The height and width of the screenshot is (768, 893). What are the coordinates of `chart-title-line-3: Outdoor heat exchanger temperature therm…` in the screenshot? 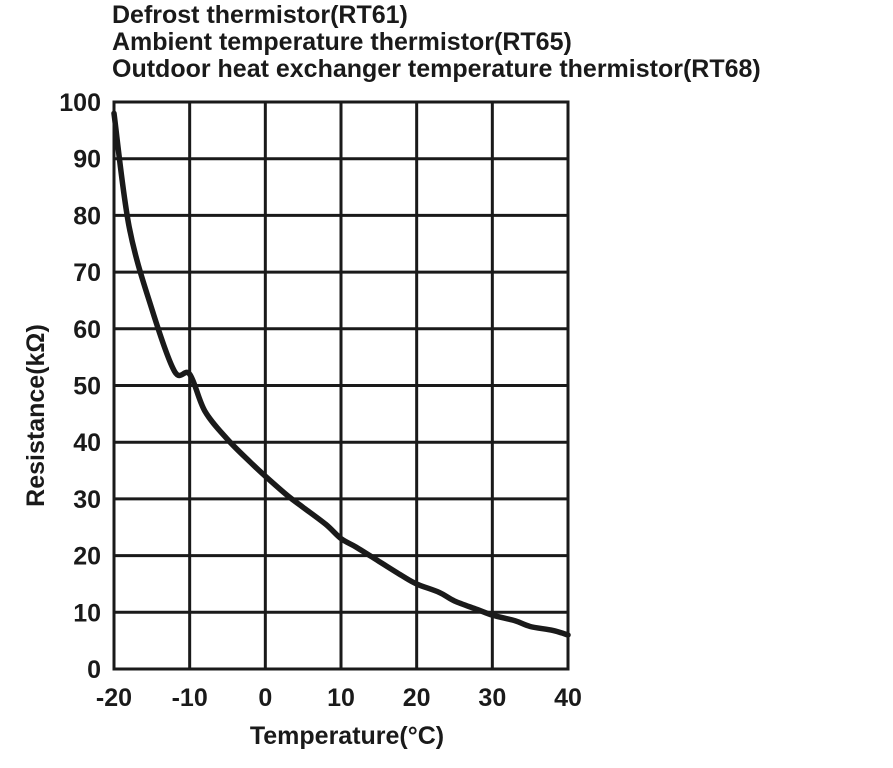 It's located at (436, 69).